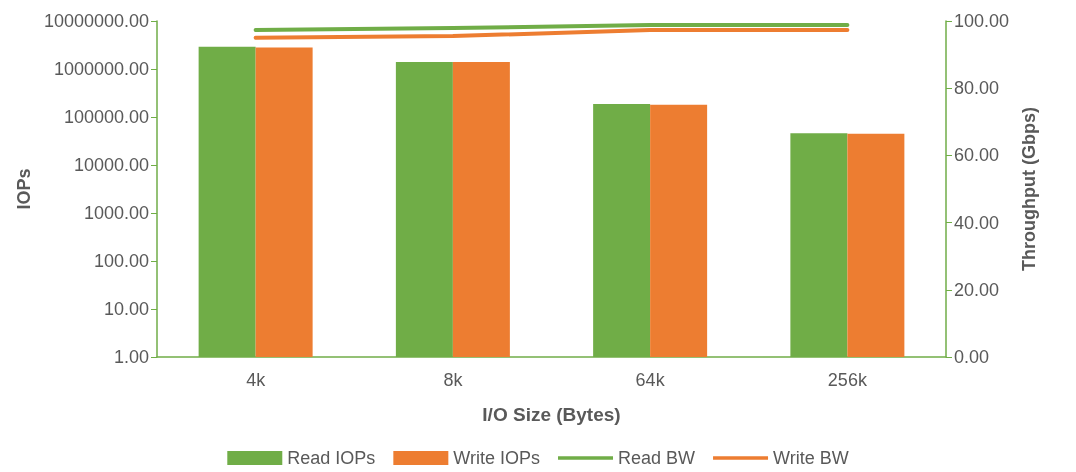 Image resolution: width=1076 pixels, height=472 pixels. I want to click on legend-label: Write BW, so click(811, 458).